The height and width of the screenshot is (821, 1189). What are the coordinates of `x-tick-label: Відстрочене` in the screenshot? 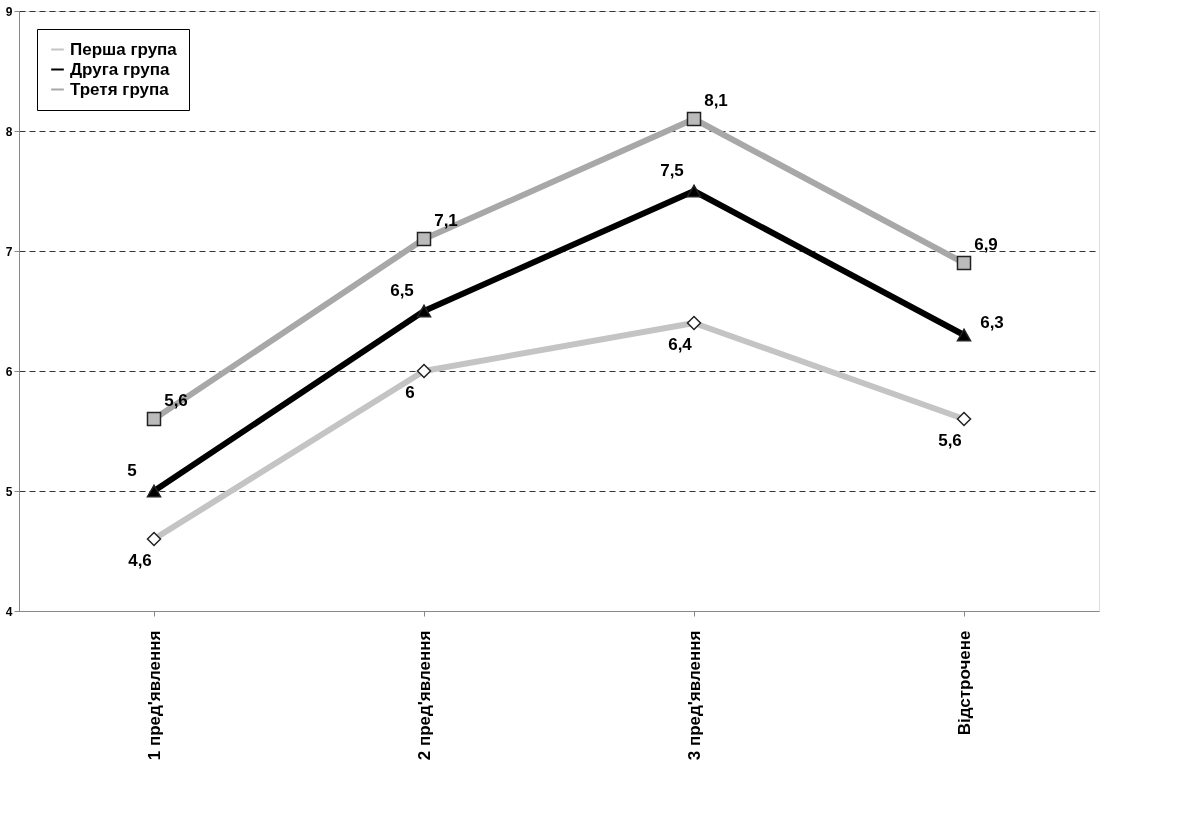 It's located at (964, 683).